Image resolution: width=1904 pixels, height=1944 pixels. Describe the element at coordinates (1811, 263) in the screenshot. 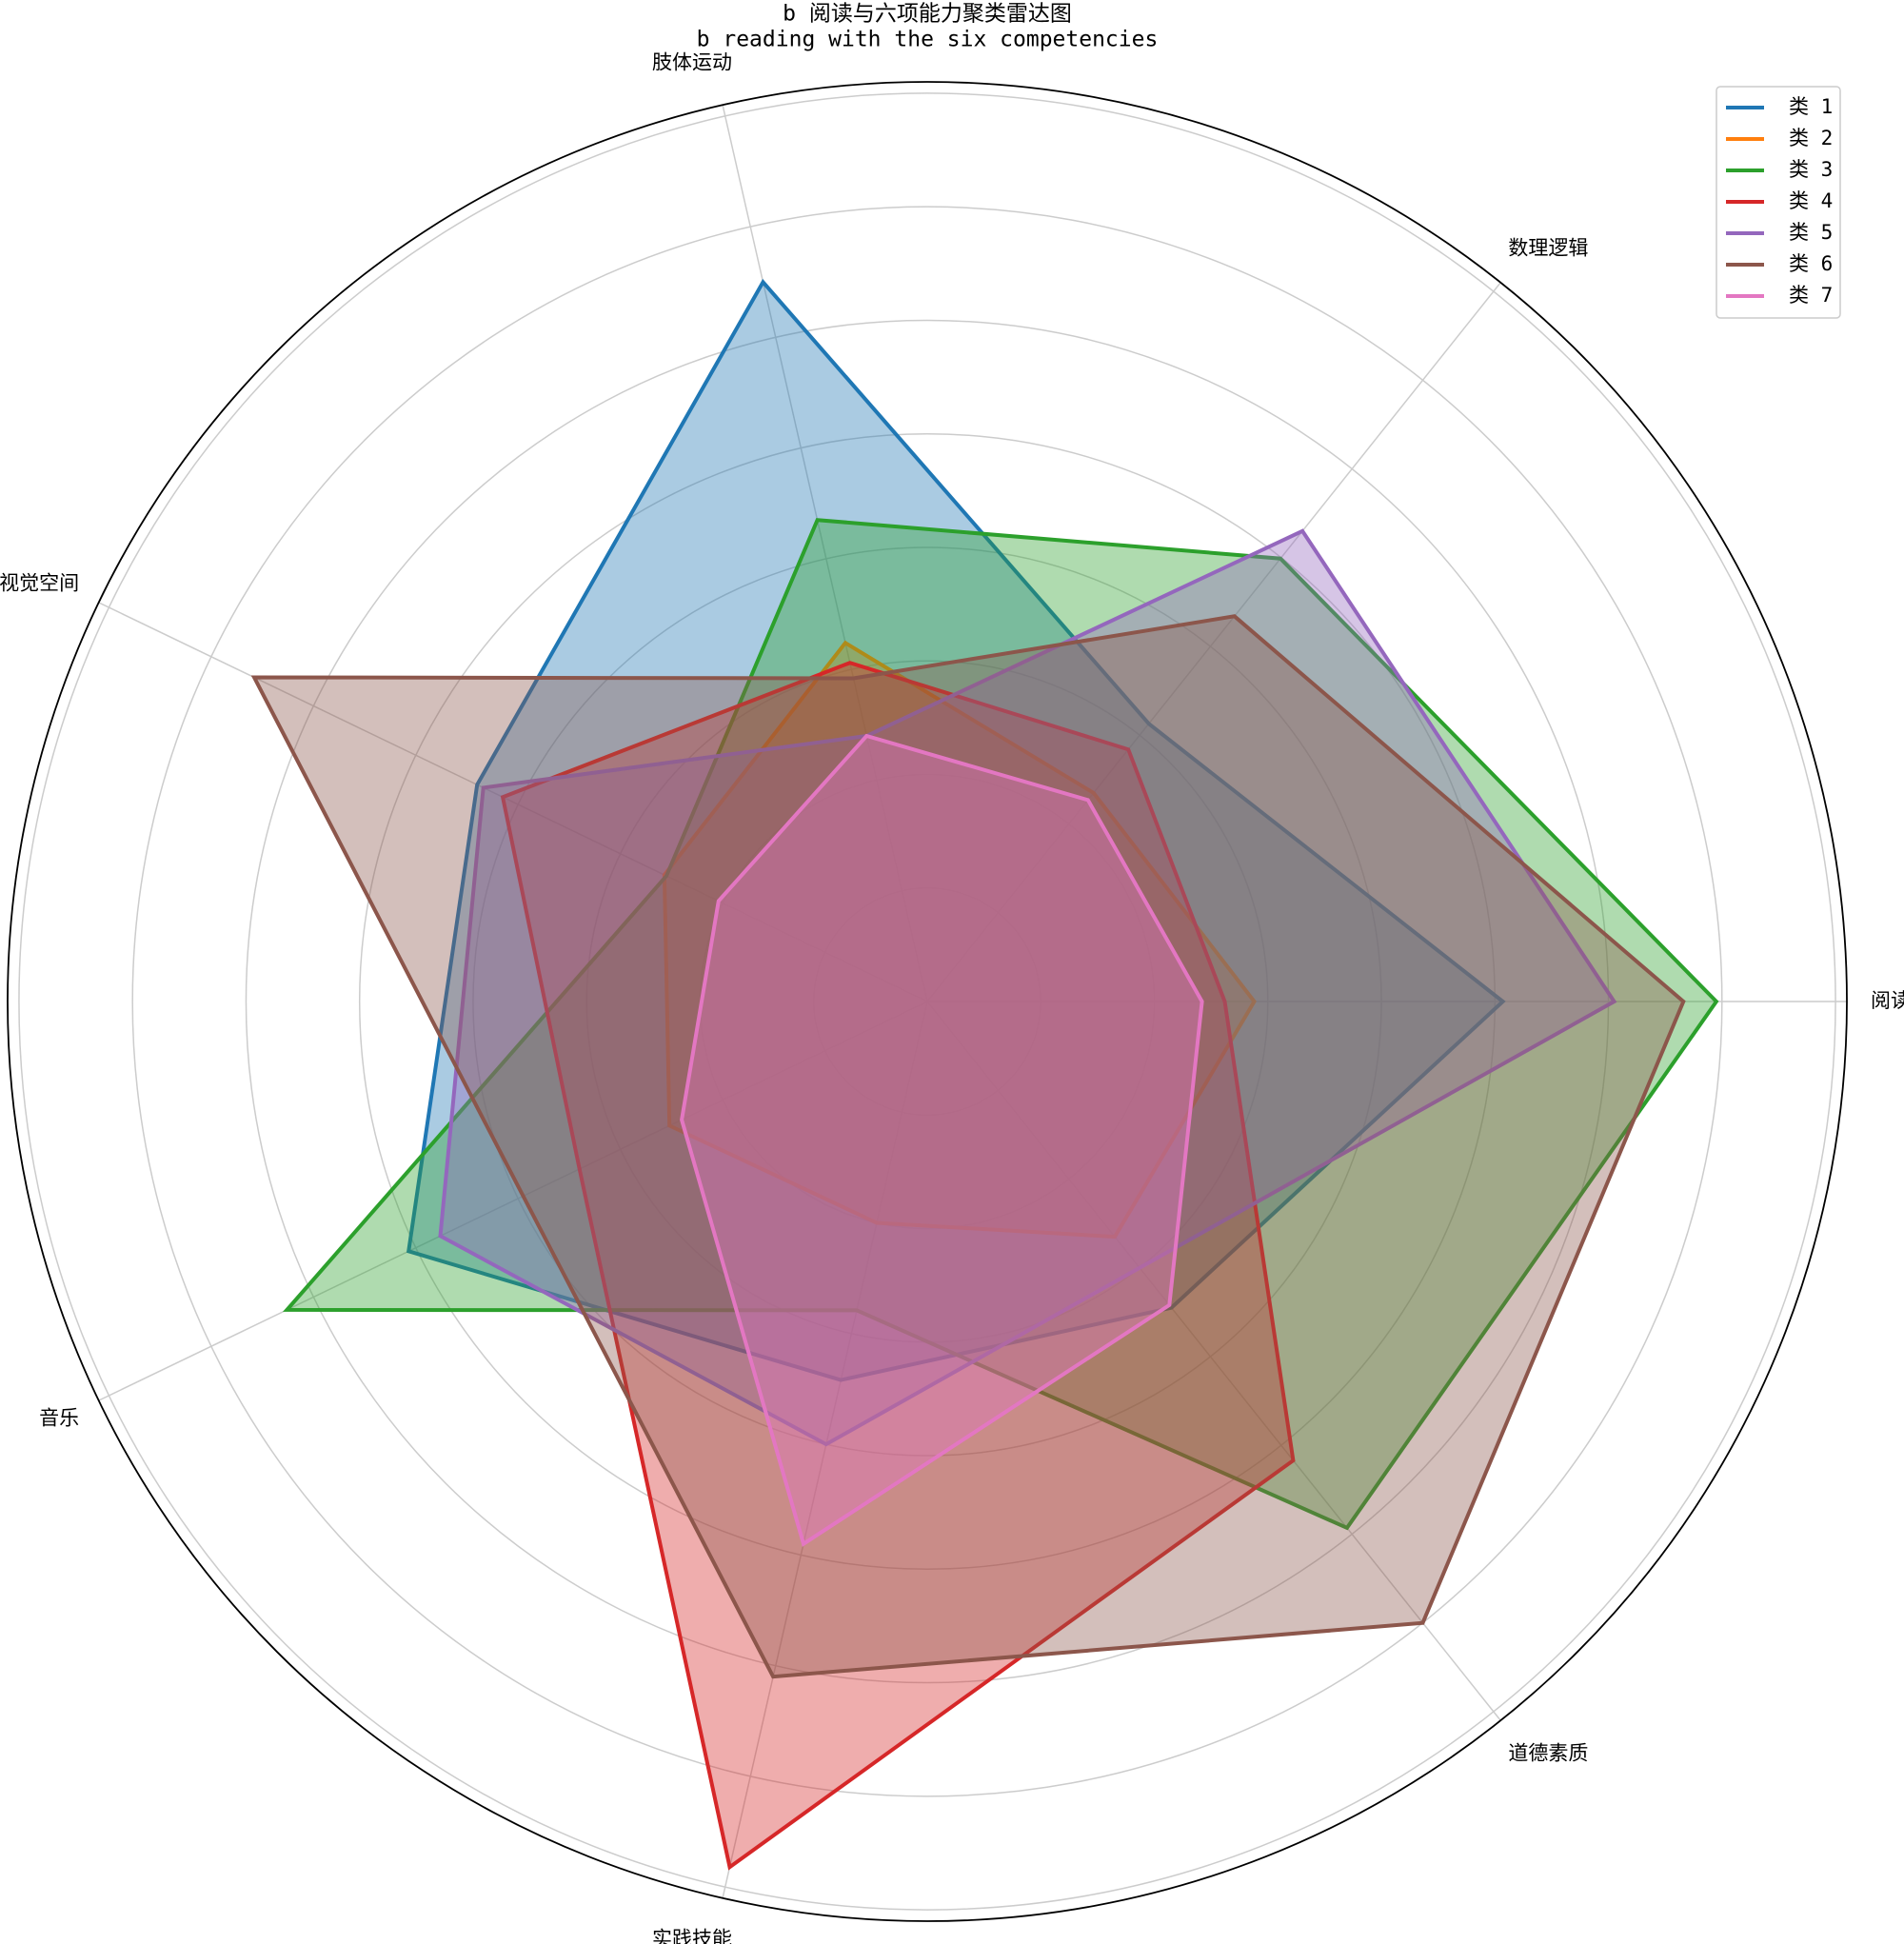

I see `legend-label: 类 6` at that location.